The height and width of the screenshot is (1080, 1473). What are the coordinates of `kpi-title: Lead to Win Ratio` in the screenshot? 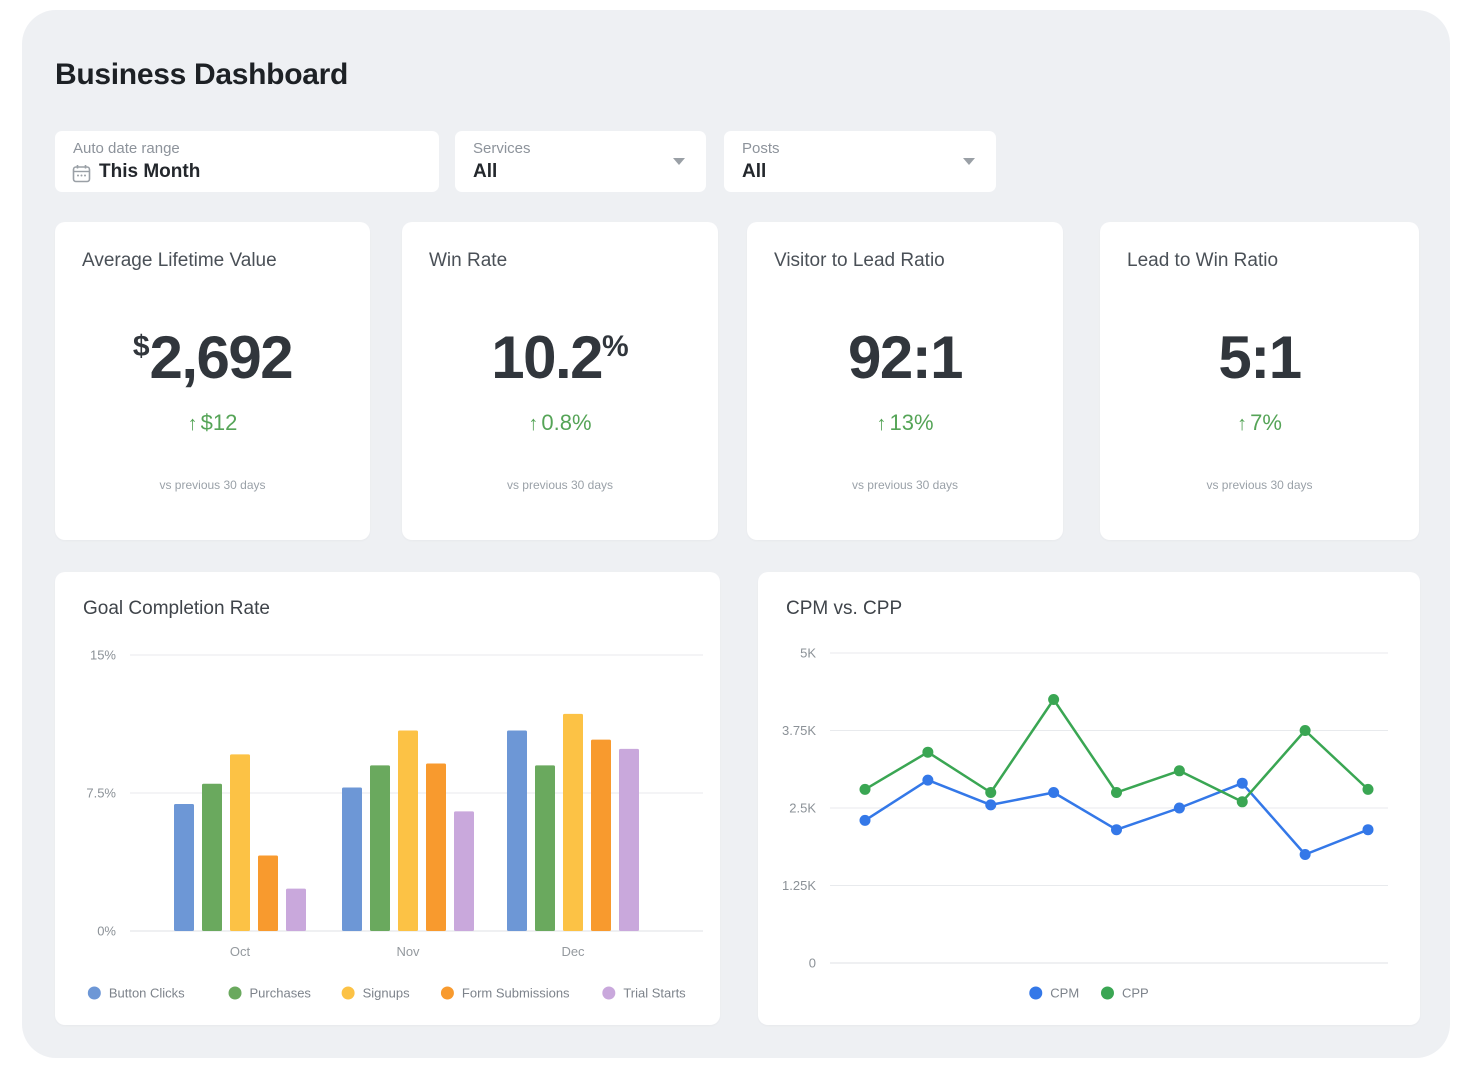 It's located at (1203, 260).